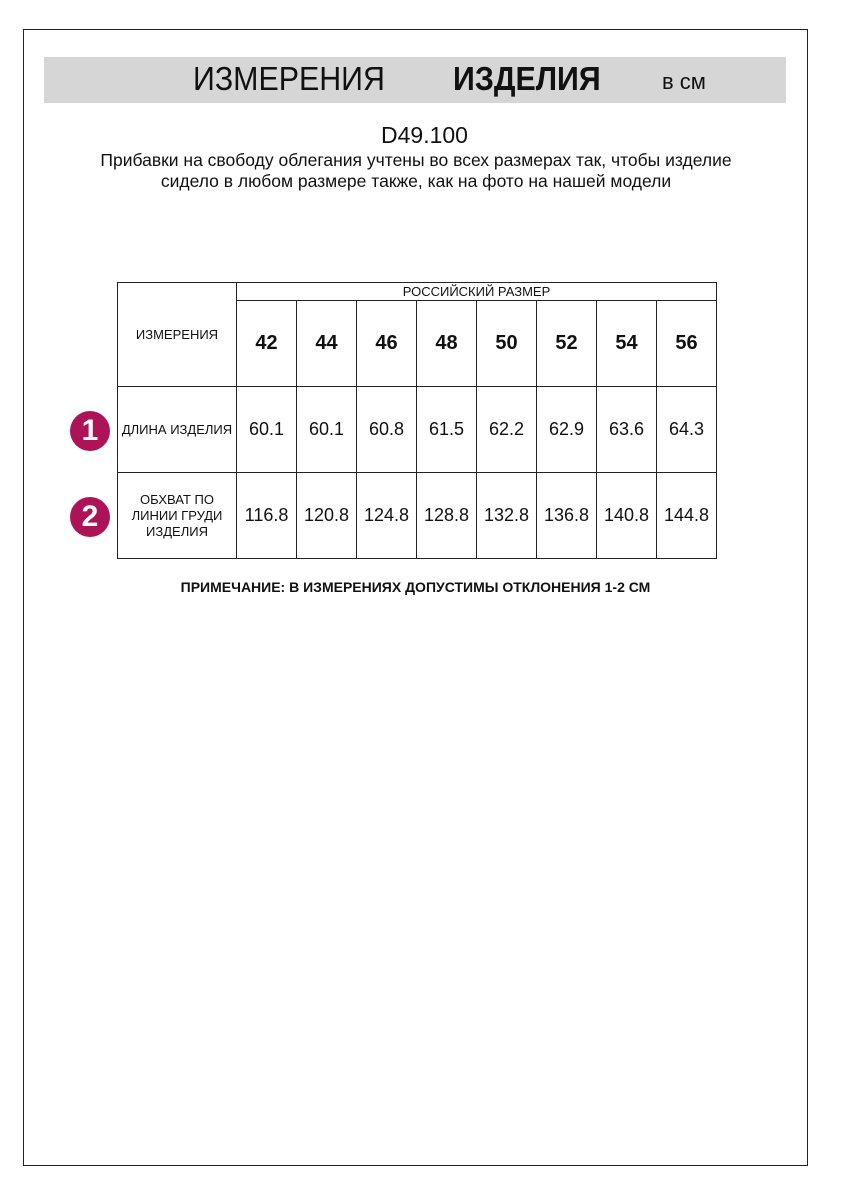  I want to click on table-cell: 62.2, so click(506, 429).